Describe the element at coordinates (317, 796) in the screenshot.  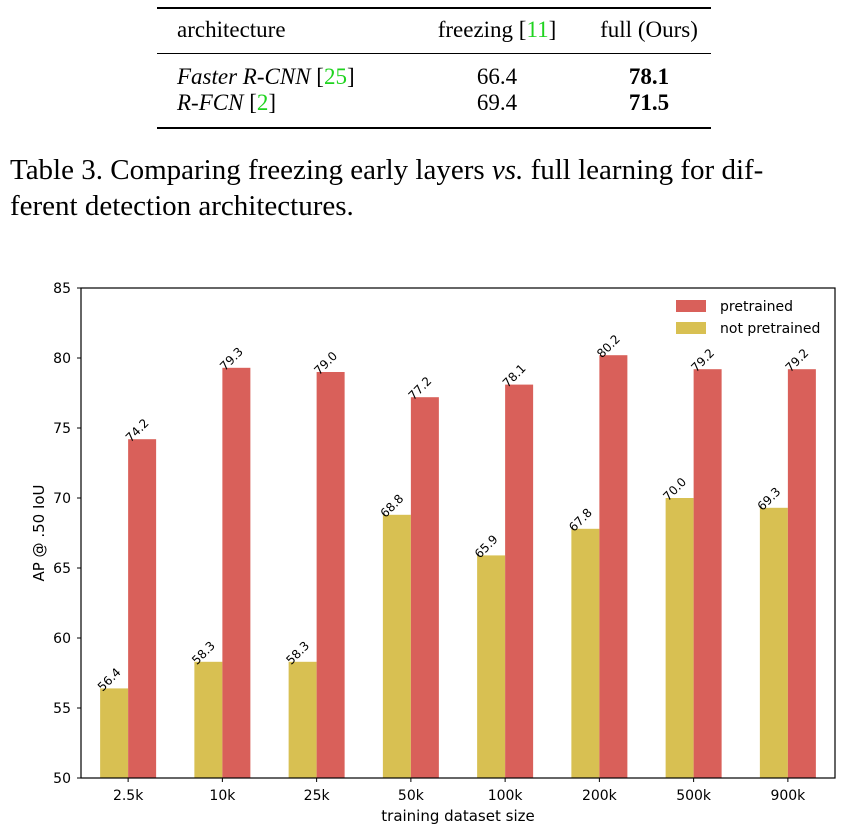
I see `x-tick-label: 25k` at that location.